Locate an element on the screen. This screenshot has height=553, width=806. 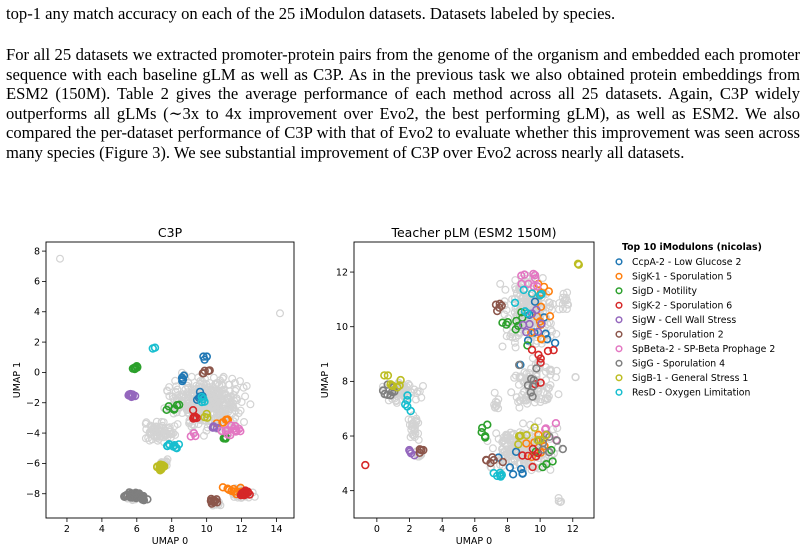
y-tick-label: −6 is located at coordinates (33, 464).